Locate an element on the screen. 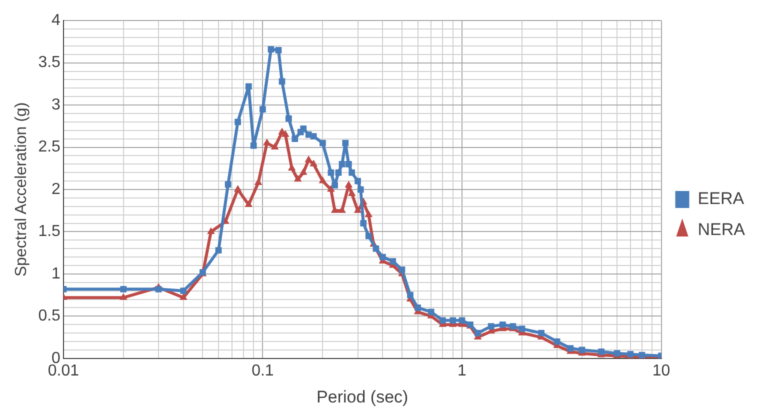 This screenshot has height=420, width=773. legend-label: EERA is located at coordinates (721, 198).